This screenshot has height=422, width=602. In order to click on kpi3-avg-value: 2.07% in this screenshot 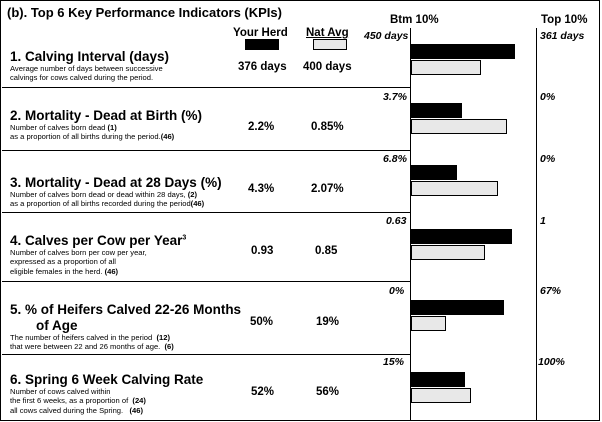, I will do `click(327, 189)`.